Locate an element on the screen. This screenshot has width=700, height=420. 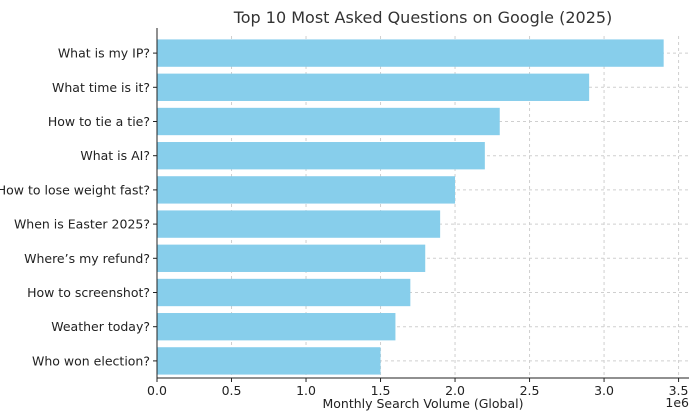
x-tick-label: 3.0 is located at coordinates (604, 390).